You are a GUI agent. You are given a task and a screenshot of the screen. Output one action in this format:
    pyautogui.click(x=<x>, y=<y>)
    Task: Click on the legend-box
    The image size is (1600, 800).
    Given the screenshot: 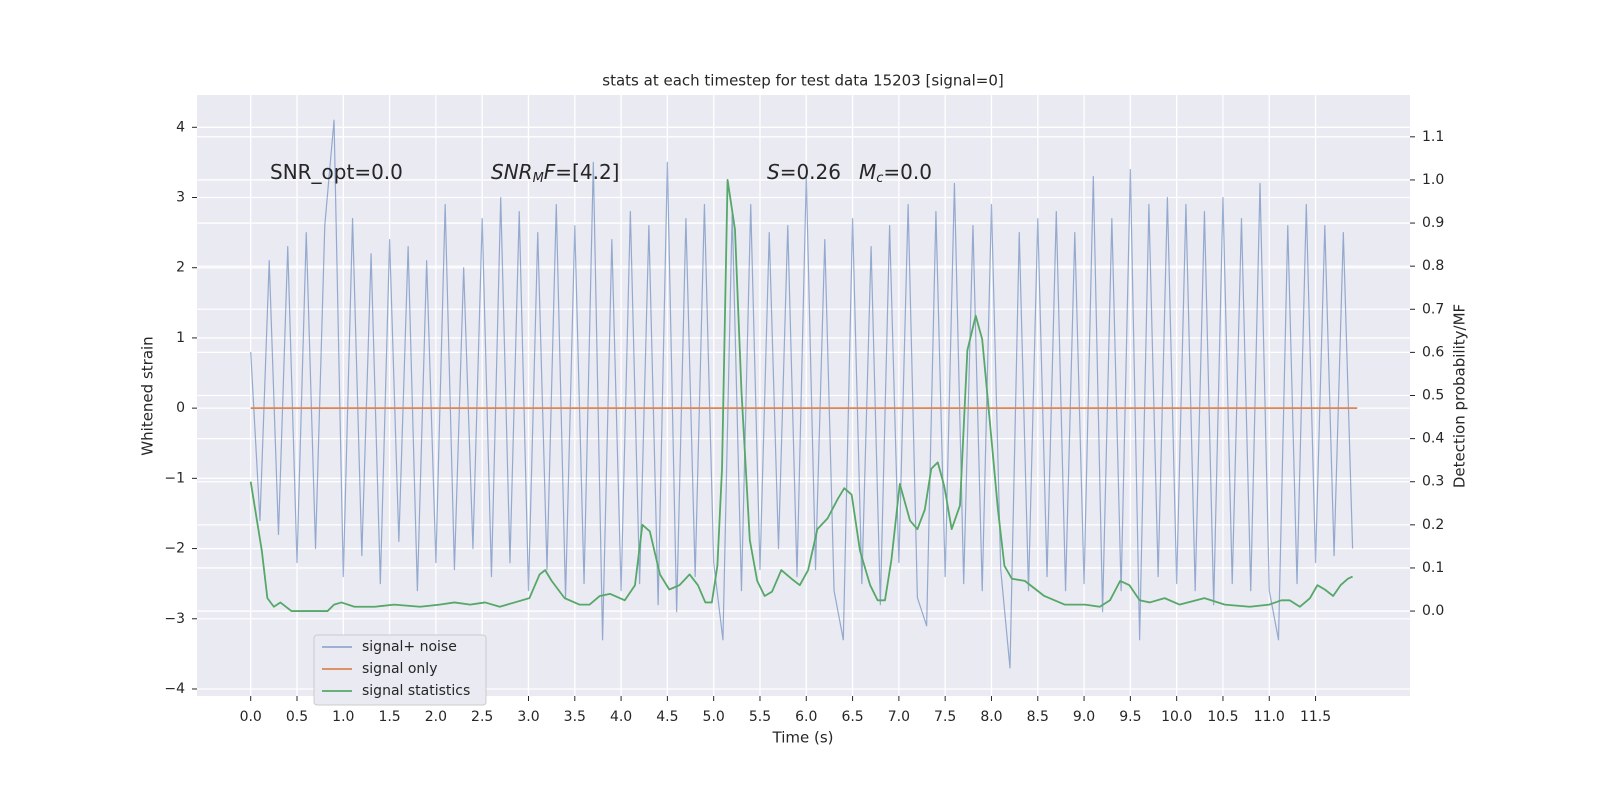 What is the action you would take?
    pyautogui.click(x=400, y=670)
    